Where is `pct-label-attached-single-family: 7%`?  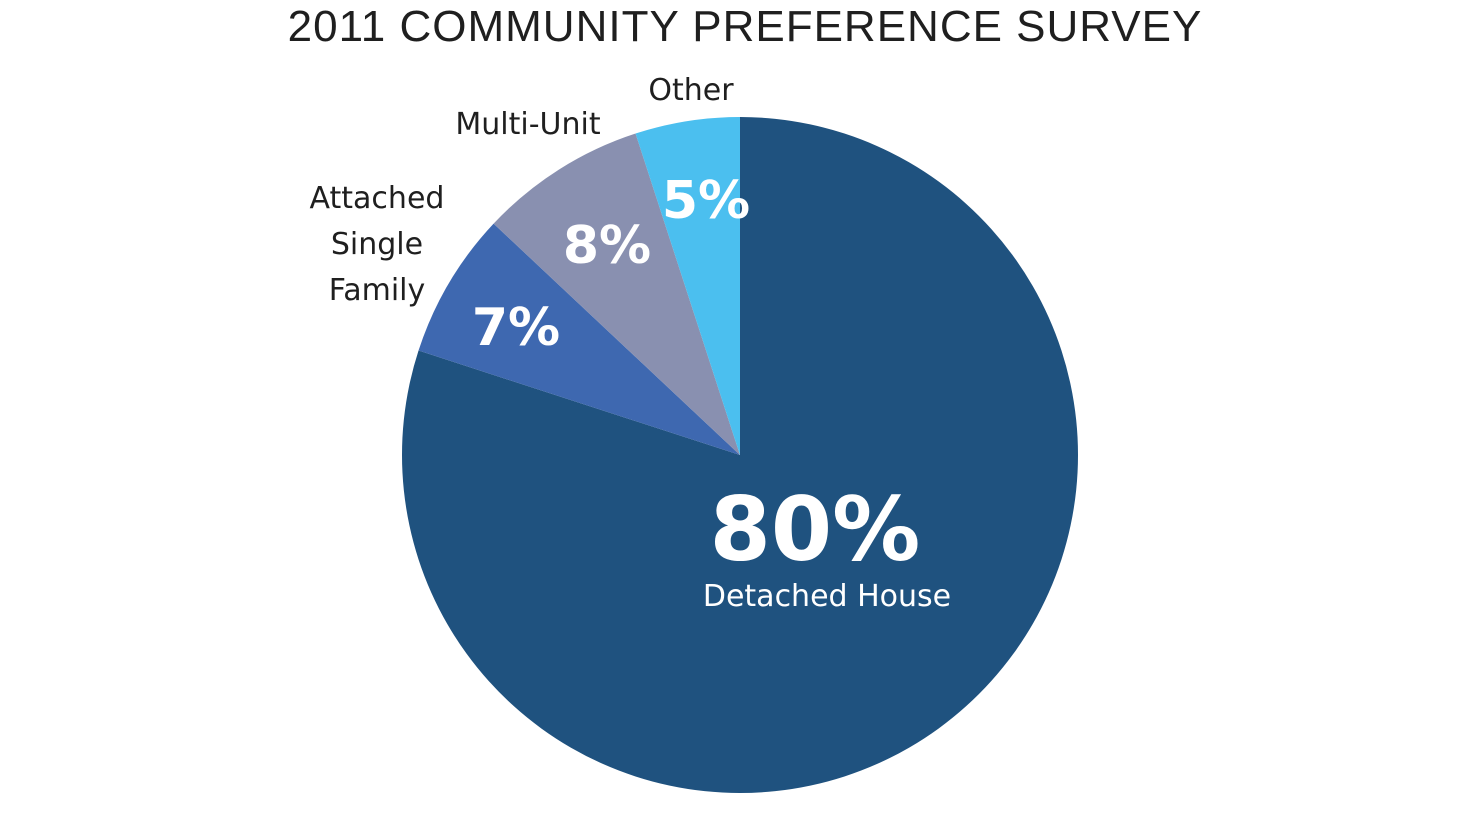
pct-label-attached-single-family: 7% is located at coordinates (516, 328).